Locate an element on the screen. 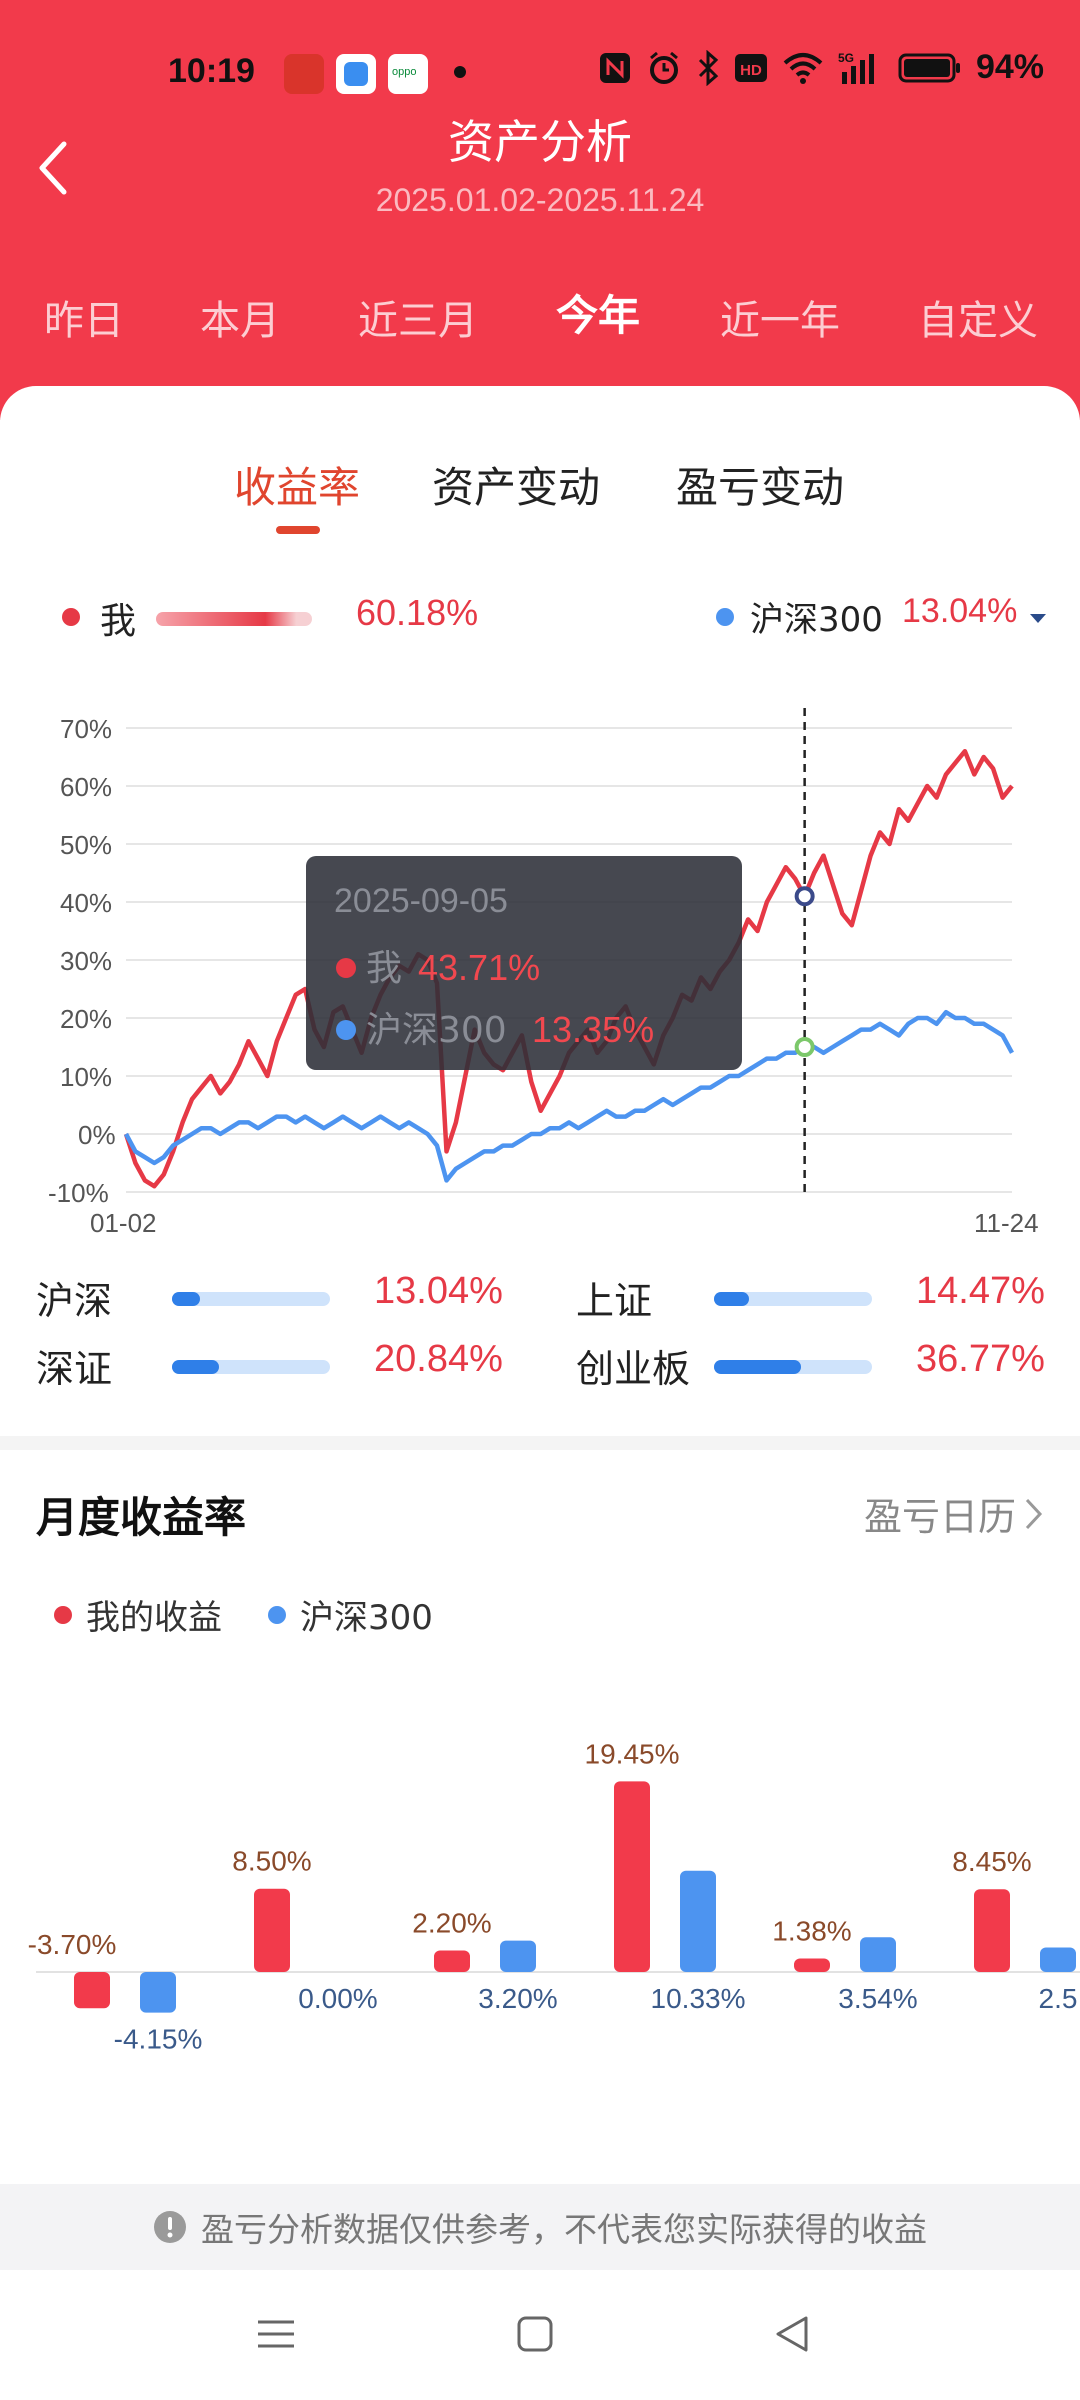  compare-row-hs: 沪深 13.04% is located at coordinates (271, 1297).